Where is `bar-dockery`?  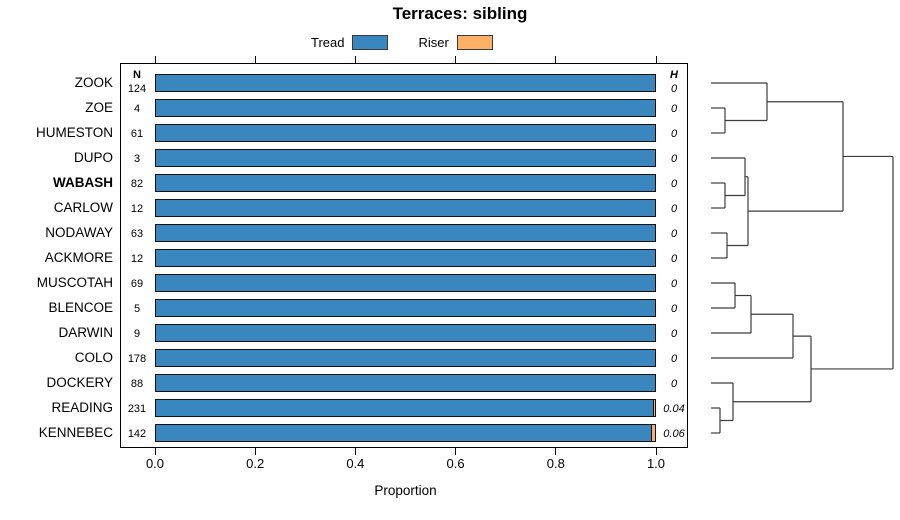 bar-dockery is located at coordinates (405, 383).